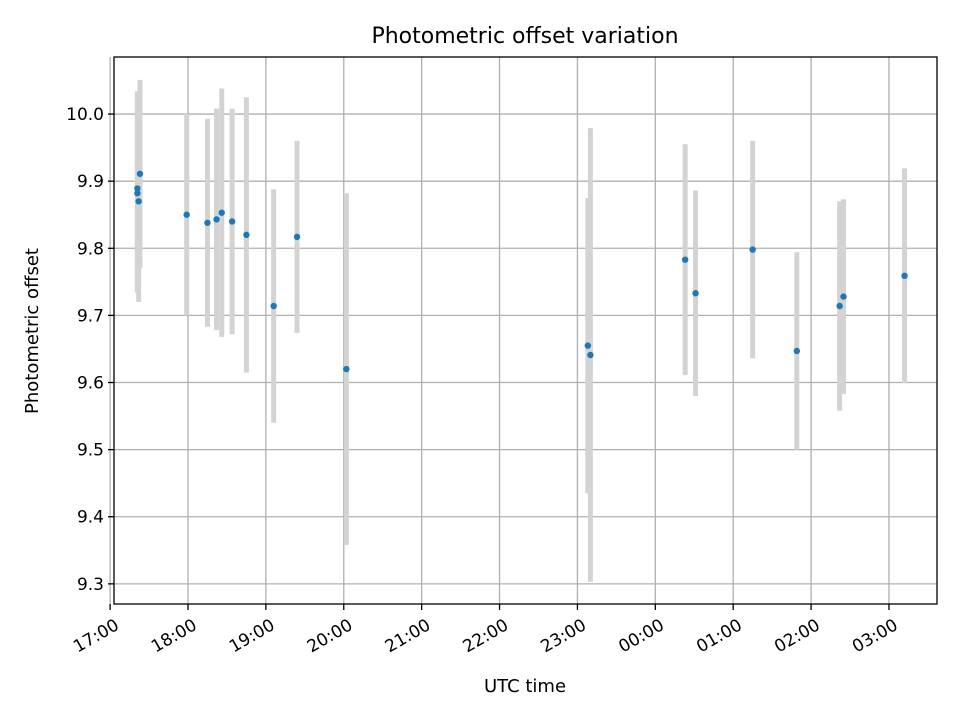 The width and height of the screenshot is (960, 724). I want to click on y-tick-label: 9.4, so click(90, 518).